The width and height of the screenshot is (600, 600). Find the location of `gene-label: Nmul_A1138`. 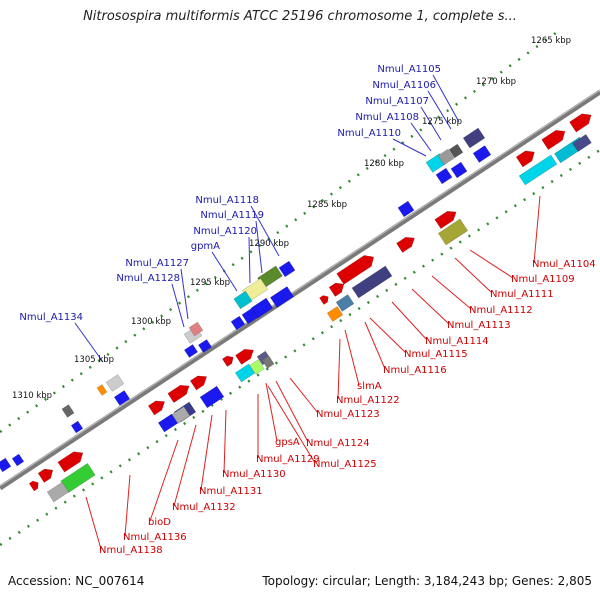

gene-label: Nmul_A1138 is located at coordinates (131, 550).